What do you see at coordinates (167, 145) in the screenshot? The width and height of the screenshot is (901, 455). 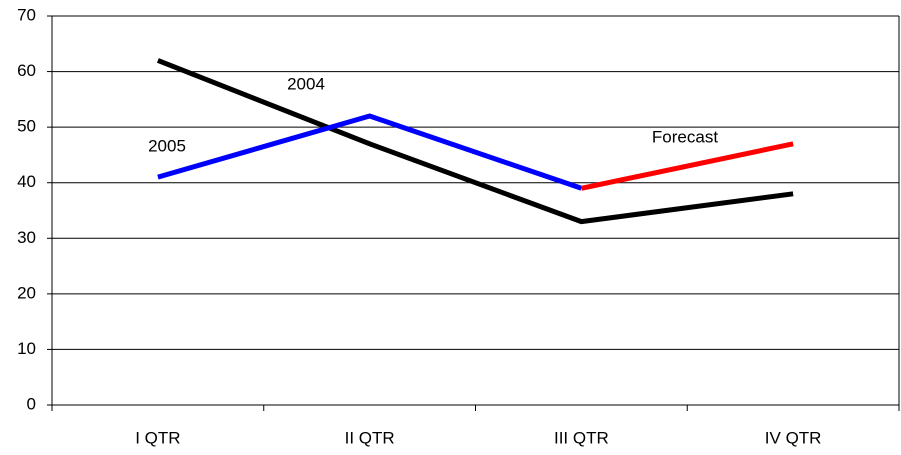 I see `series-label: 2005` at bounding box center [167, 145].